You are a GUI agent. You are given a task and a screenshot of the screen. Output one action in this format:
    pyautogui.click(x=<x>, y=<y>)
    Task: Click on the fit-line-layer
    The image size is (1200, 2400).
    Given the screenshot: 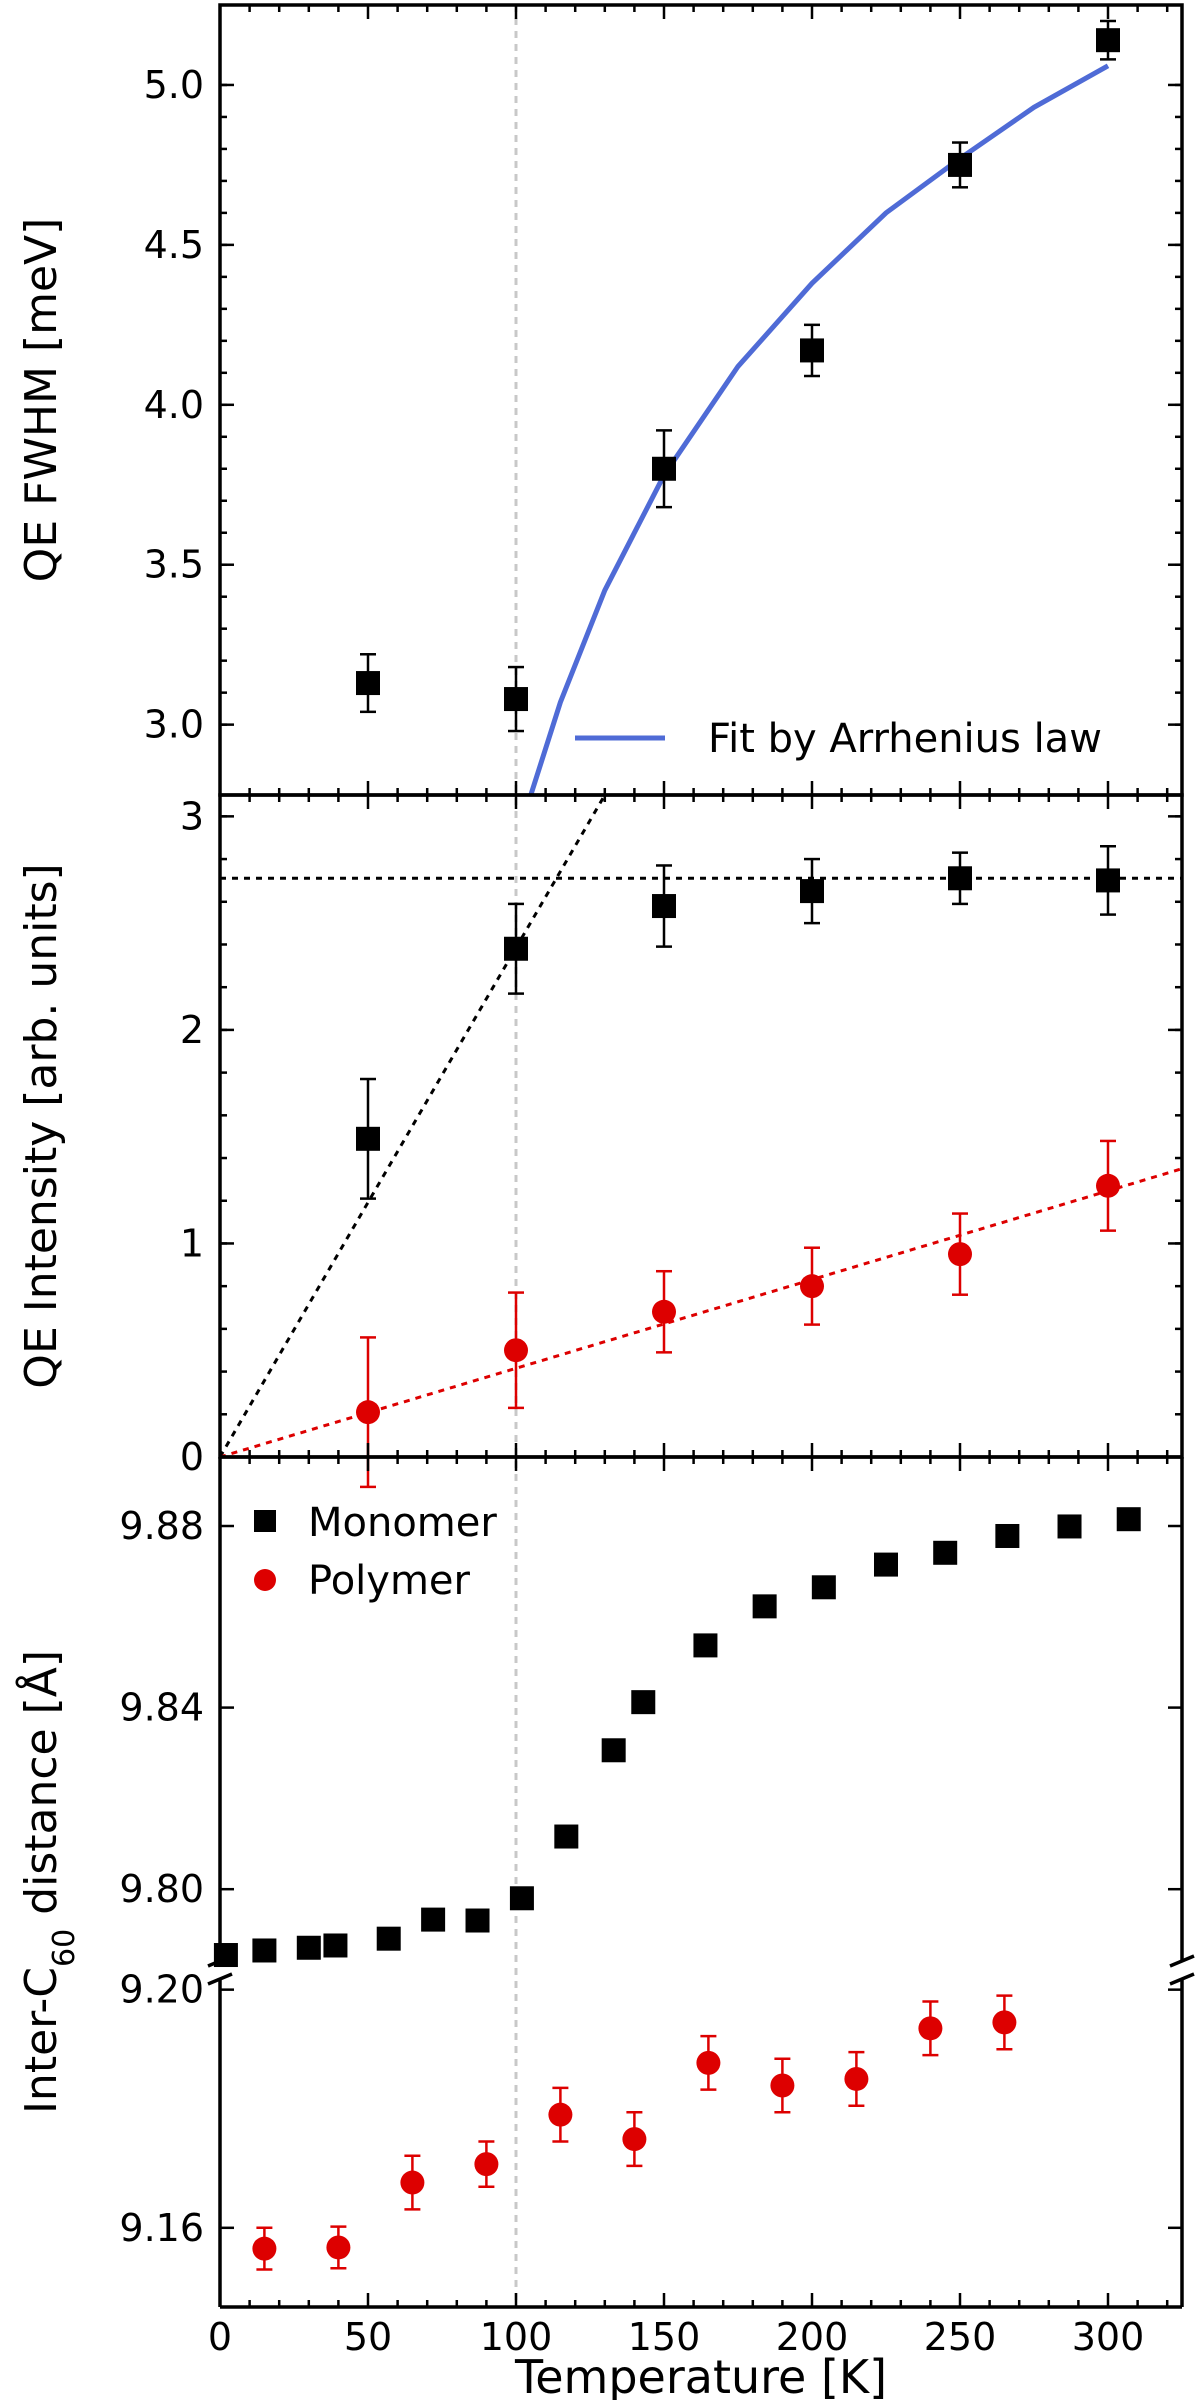 What is the action you would take?
    pyautogui.click(x=819, y=429)
    